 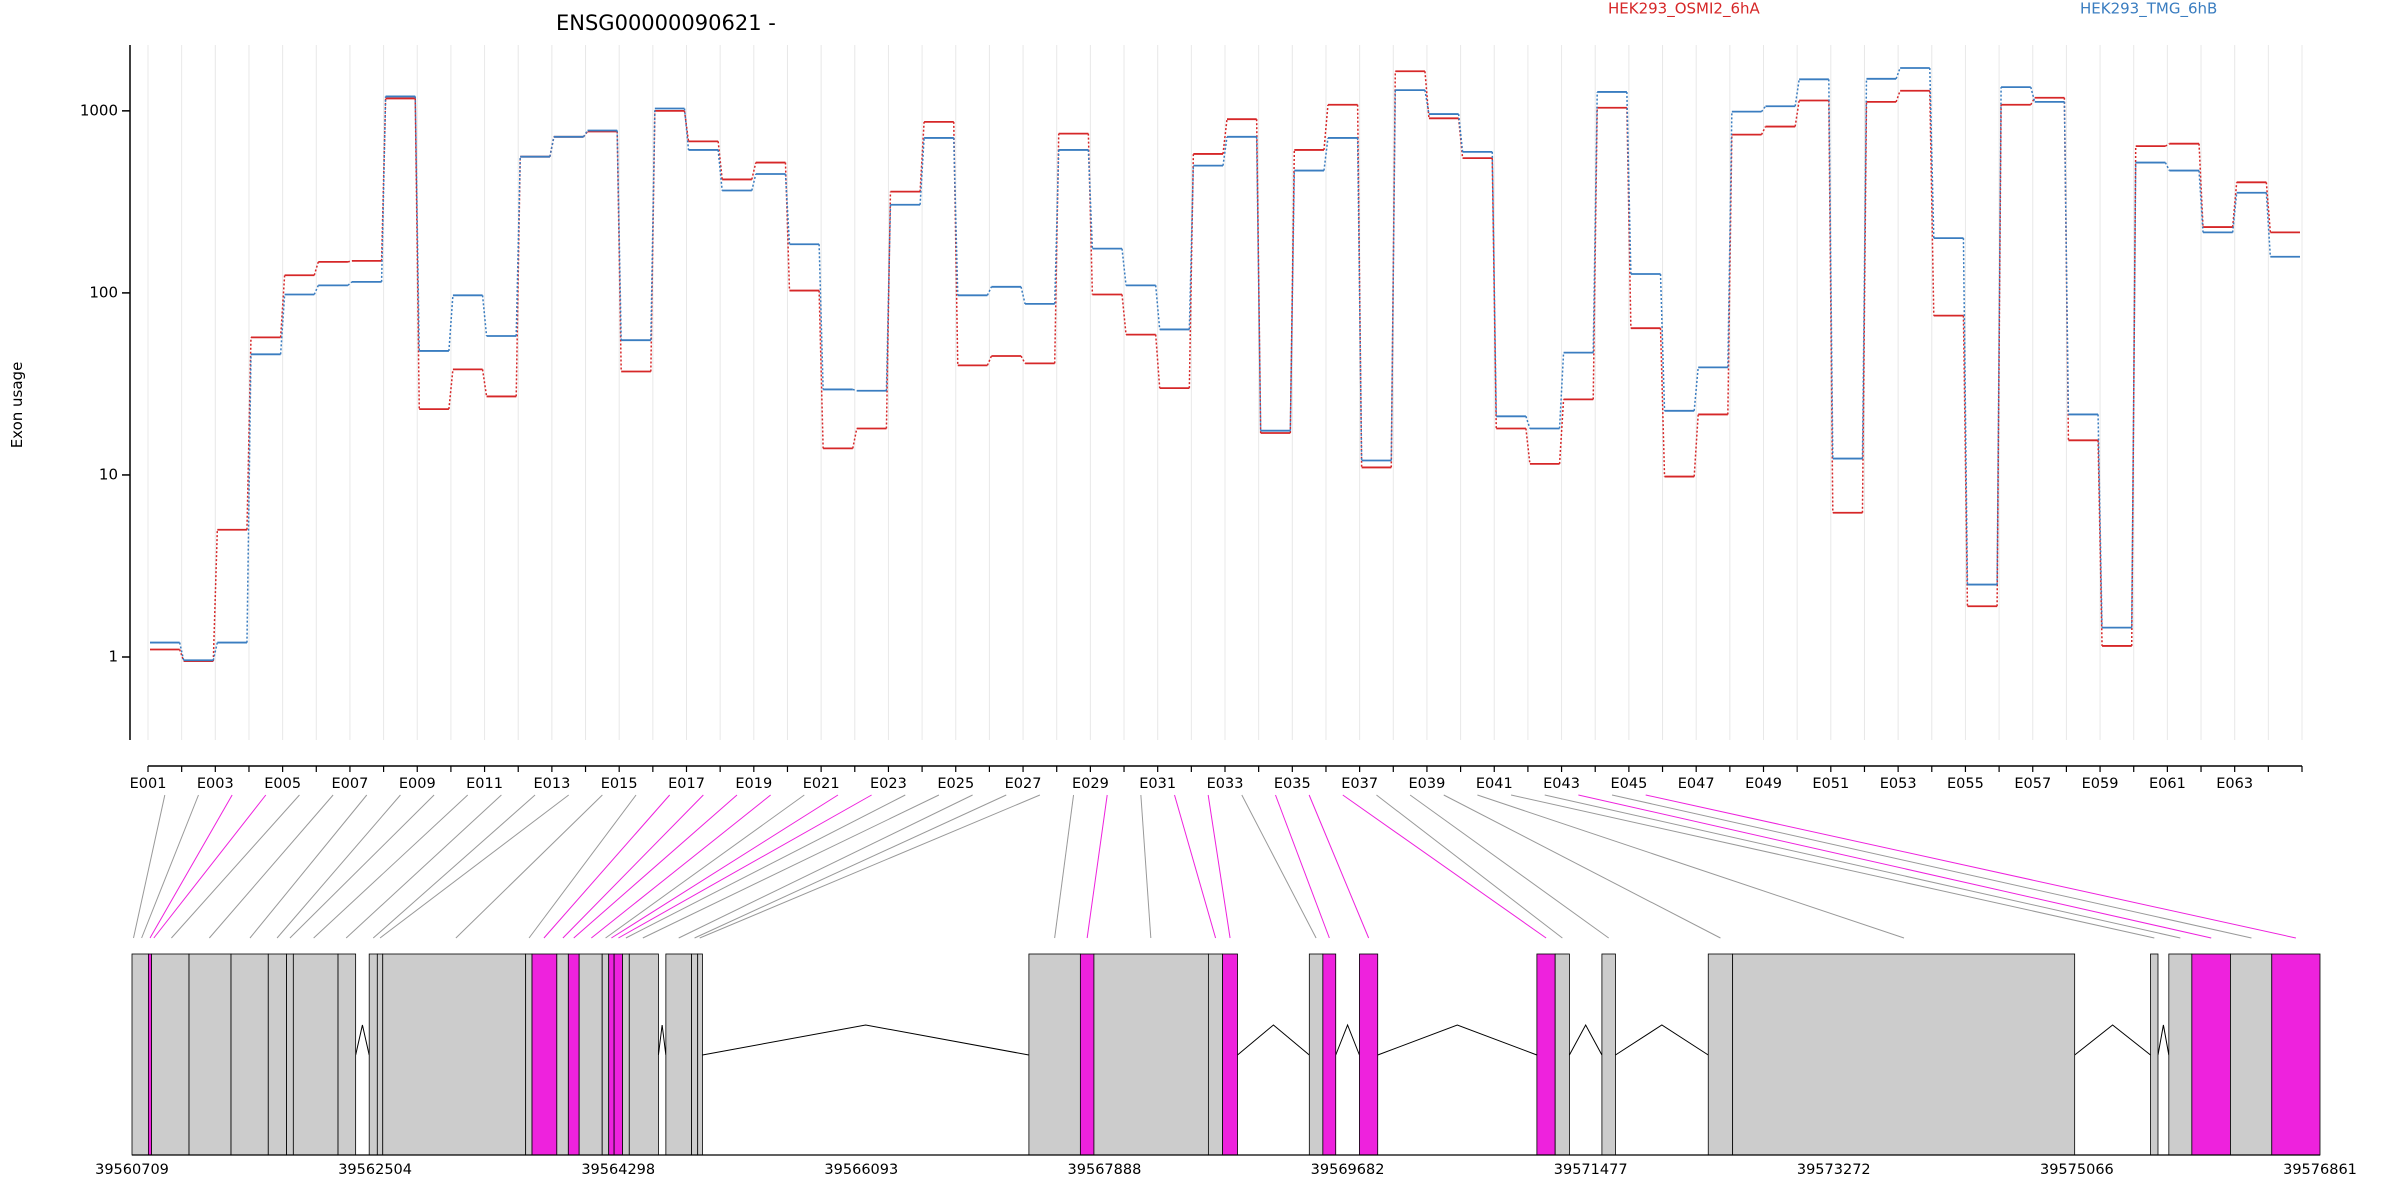 I want to click on x-tick-label: E049, so click(x=1763, y=784).